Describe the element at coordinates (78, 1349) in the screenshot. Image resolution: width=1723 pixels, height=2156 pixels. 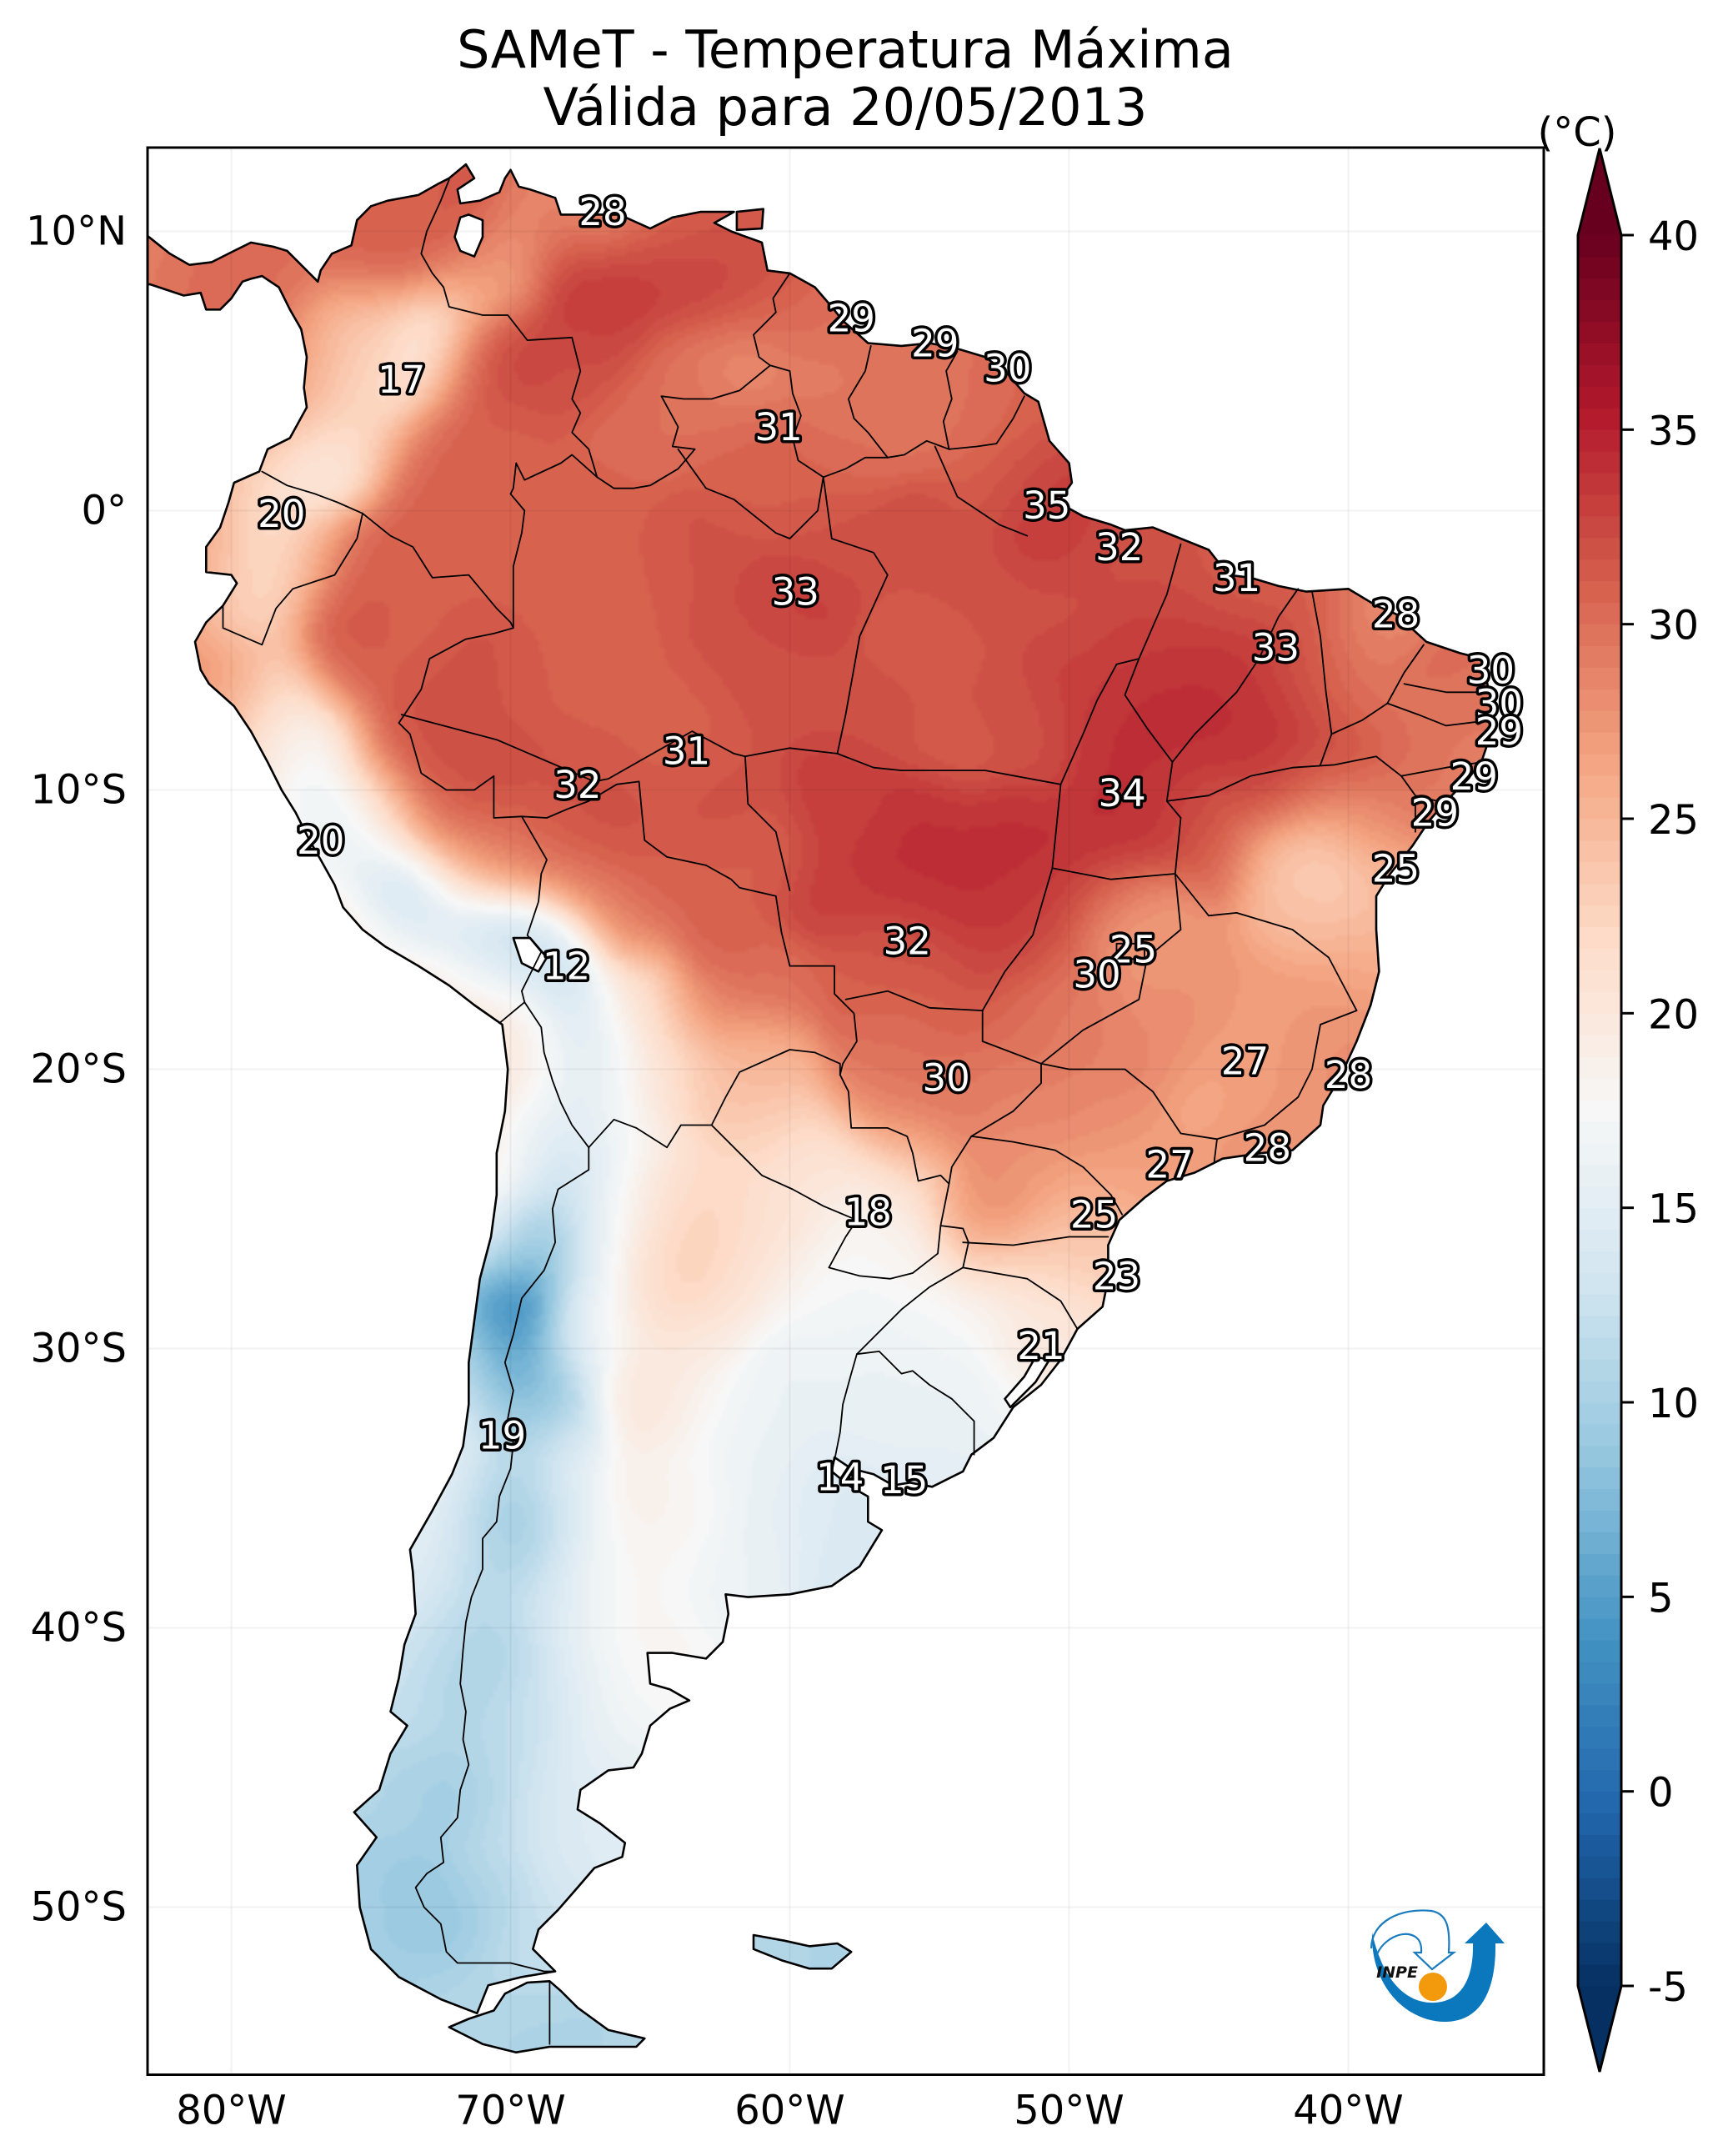
I see `y-tick-label: 30°S` at that location.